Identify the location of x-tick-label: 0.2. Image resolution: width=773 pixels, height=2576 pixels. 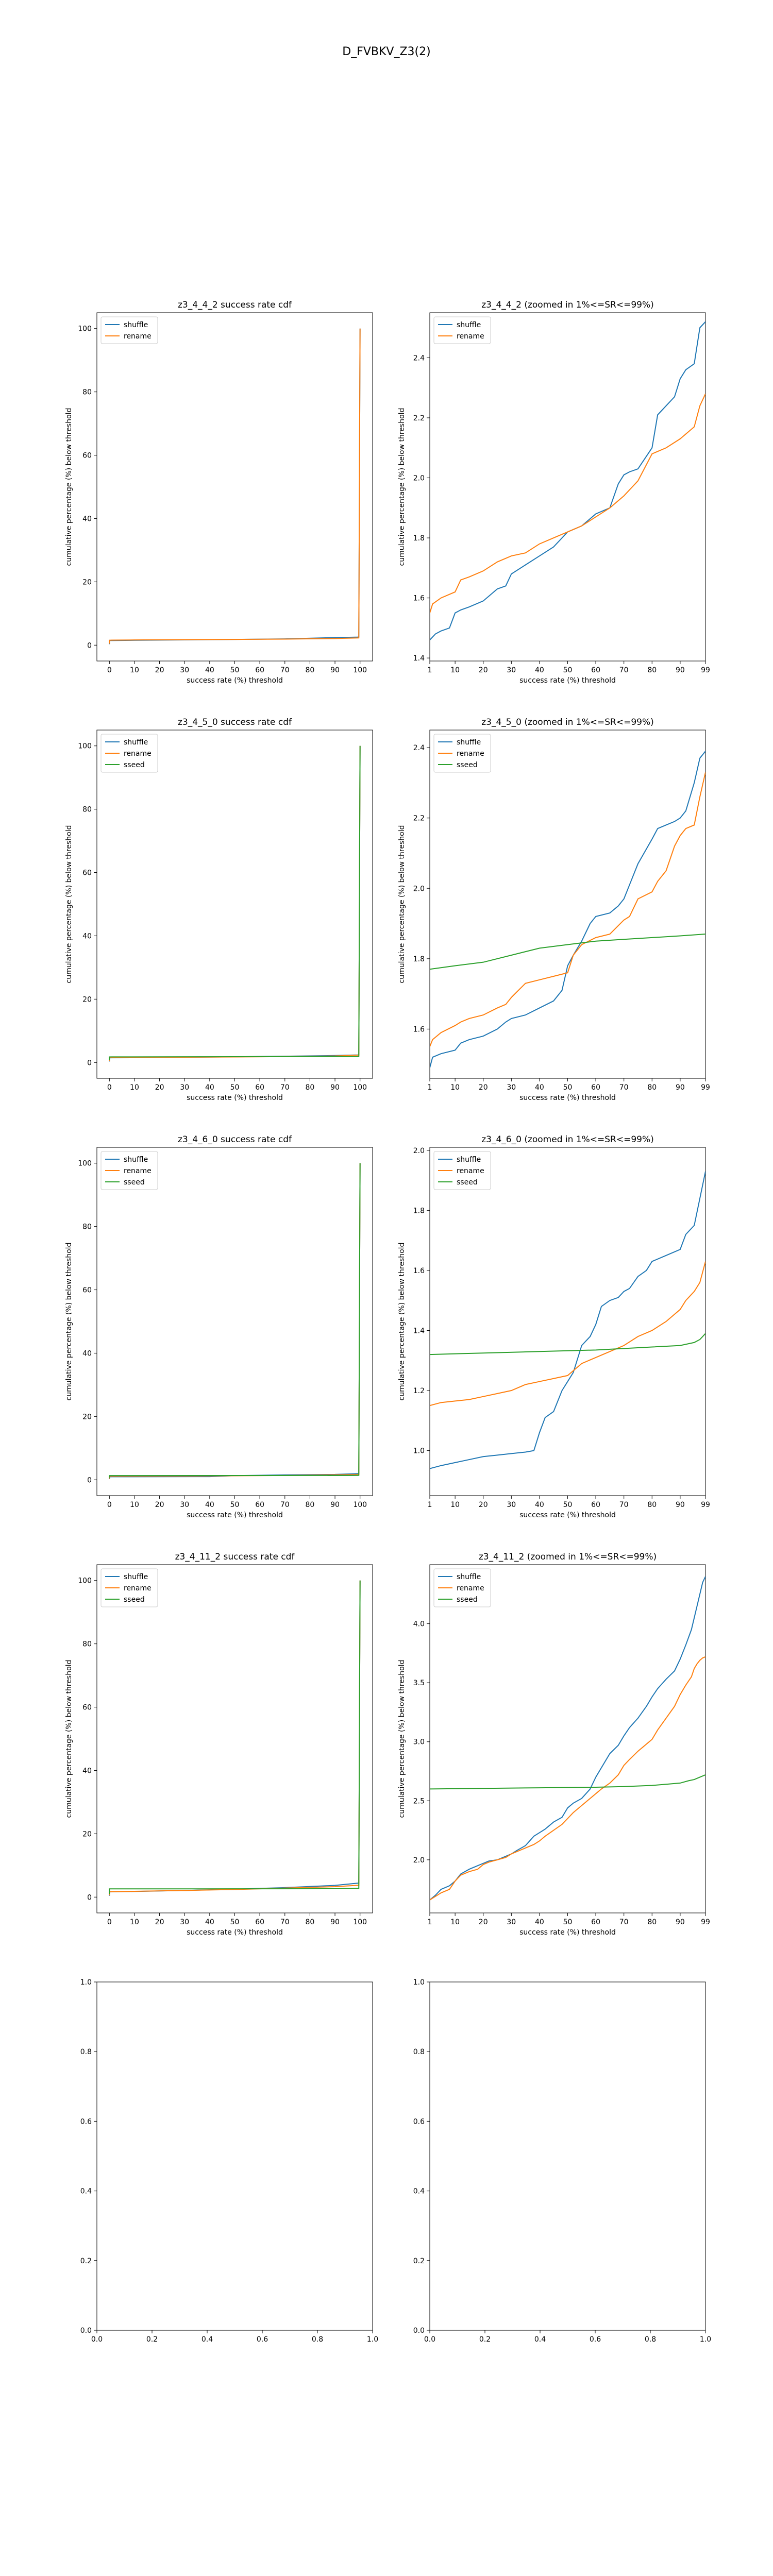
(152, 2339).